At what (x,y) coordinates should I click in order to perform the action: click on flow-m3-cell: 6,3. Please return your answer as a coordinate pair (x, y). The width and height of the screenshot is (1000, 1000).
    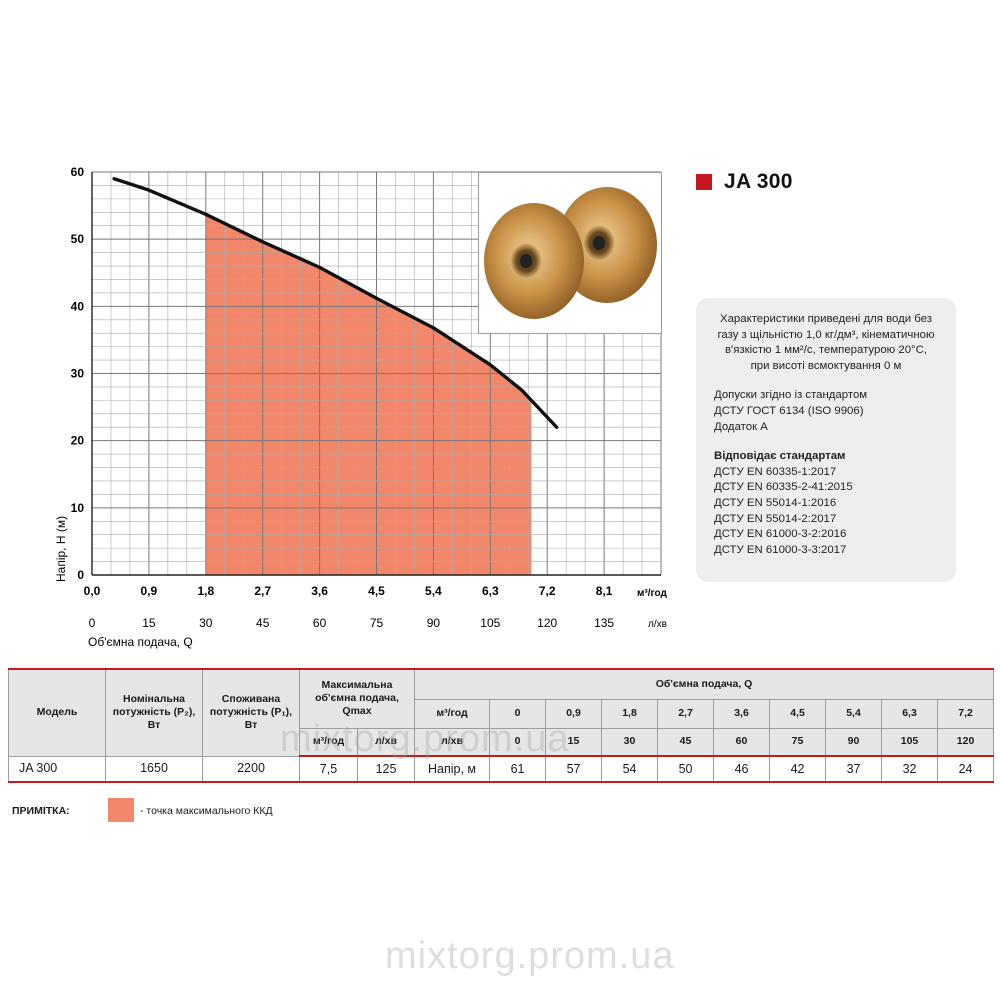
    Looking at the image, I should click on (910, 713).